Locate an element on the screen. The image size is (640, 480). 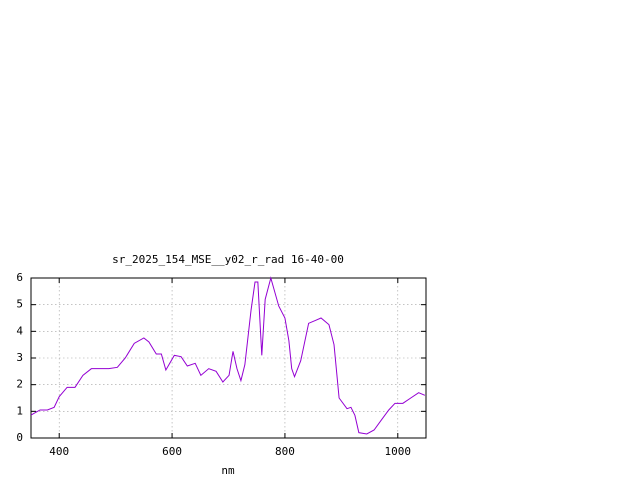
y-tick-label: 5 is located at coordinates (19, 304).